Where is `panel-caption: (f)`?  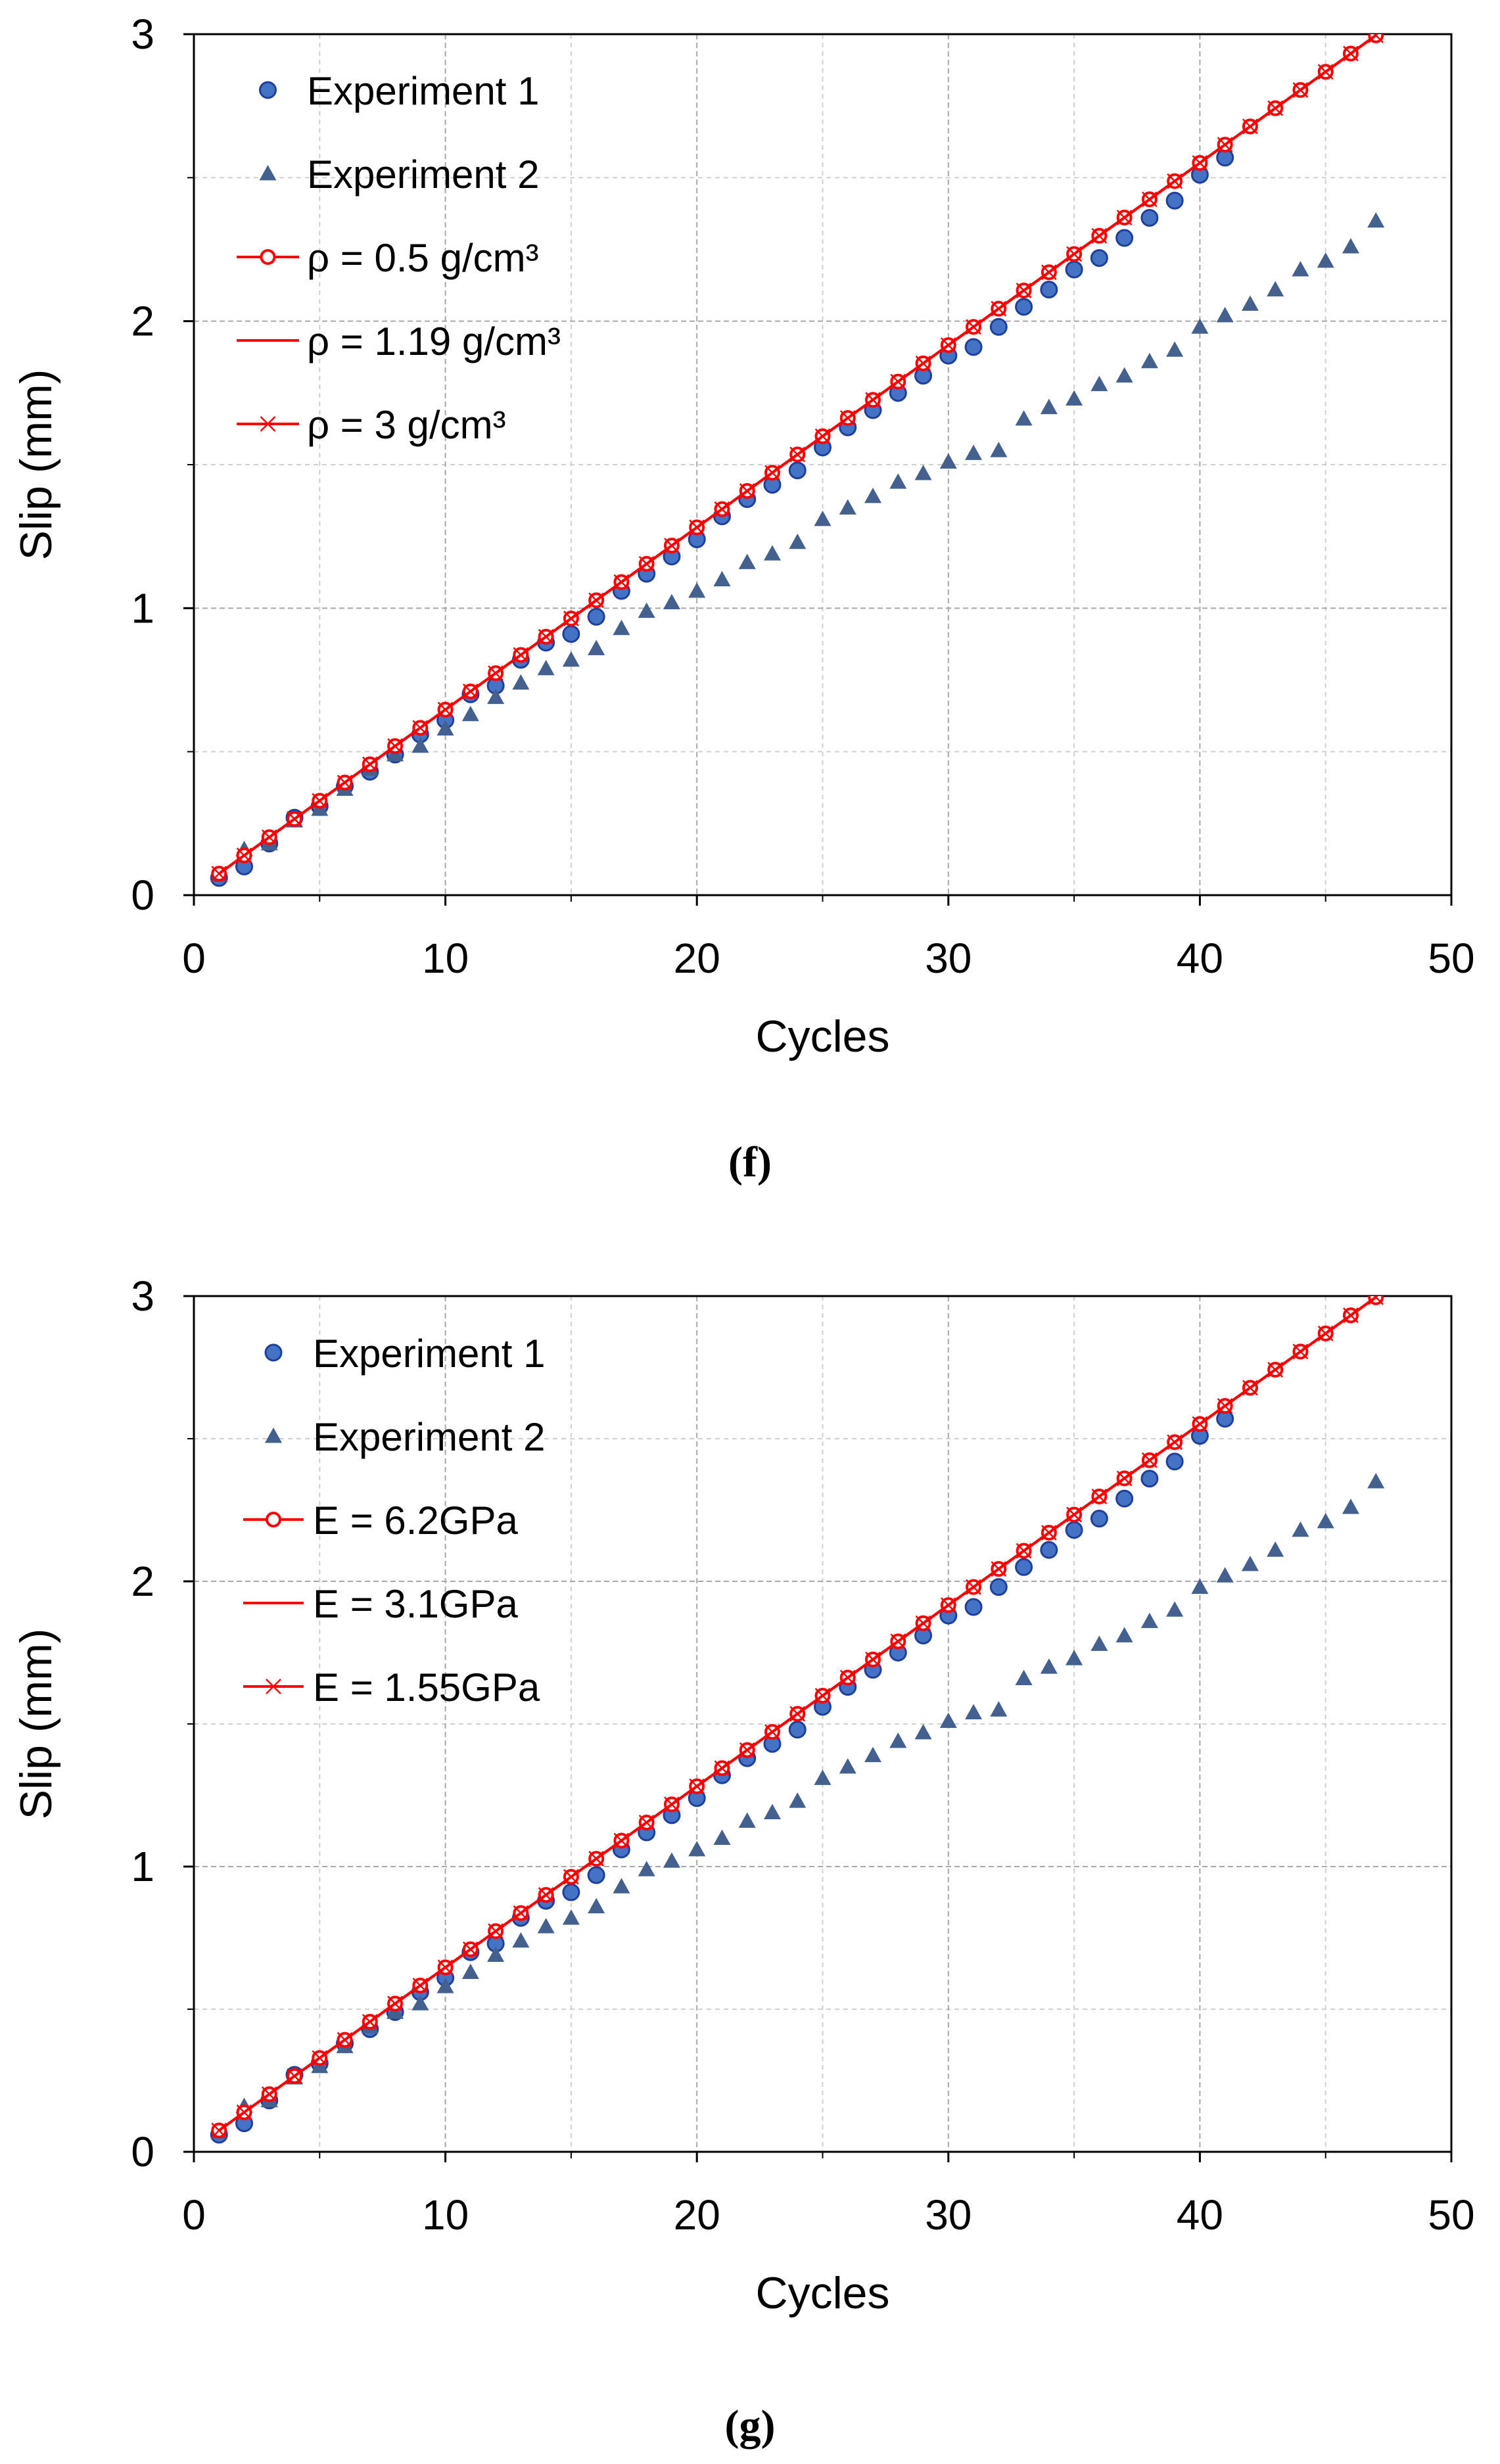 panel-caption: (f) is located at coordinates (750, 1162).